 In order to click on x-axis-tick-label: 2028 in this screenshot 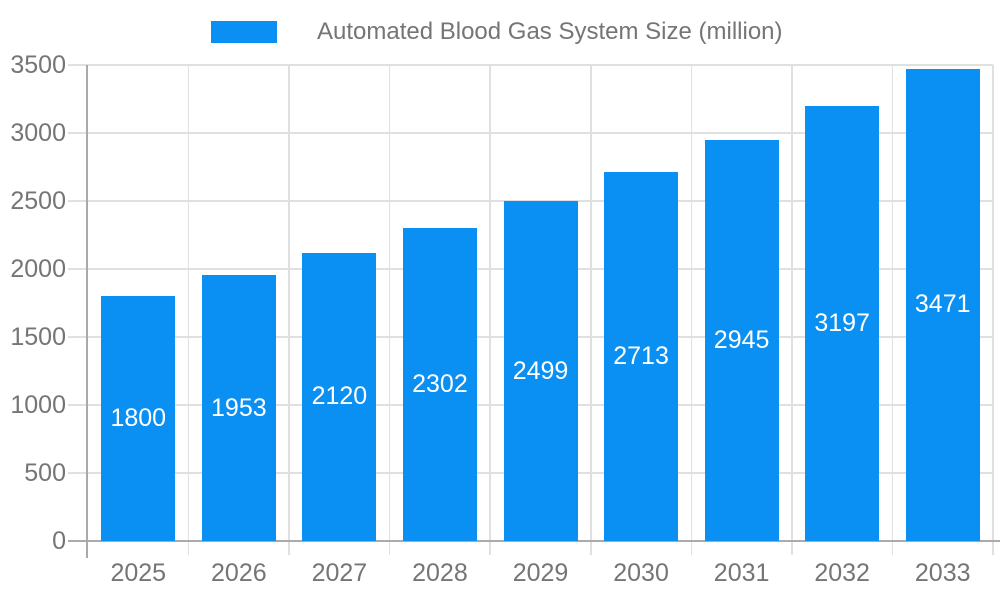, I will do `click(440, 573)`.